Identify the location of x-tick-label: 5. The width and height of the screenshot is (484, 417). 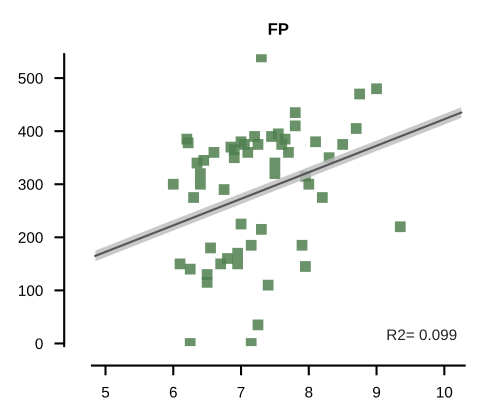
(106, 392).